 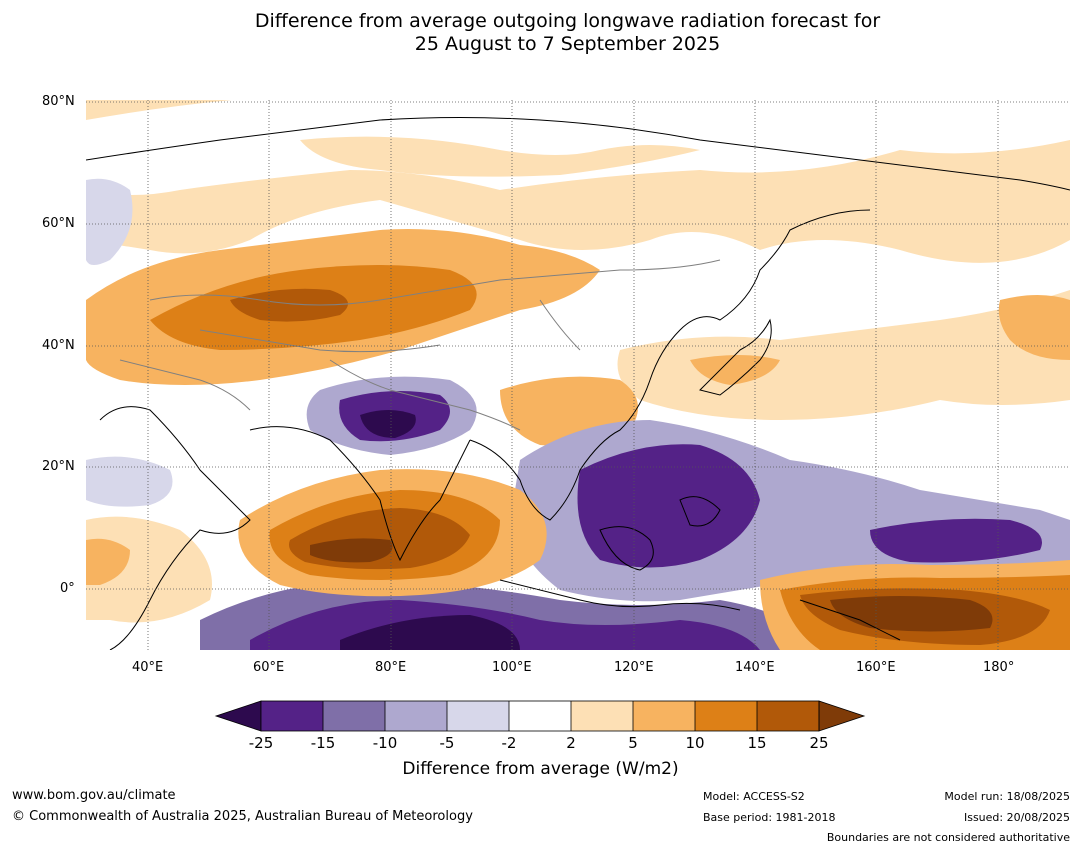 I want to click on issued-date: Issued: 20/08/2025, so click(x=1016, y=817).